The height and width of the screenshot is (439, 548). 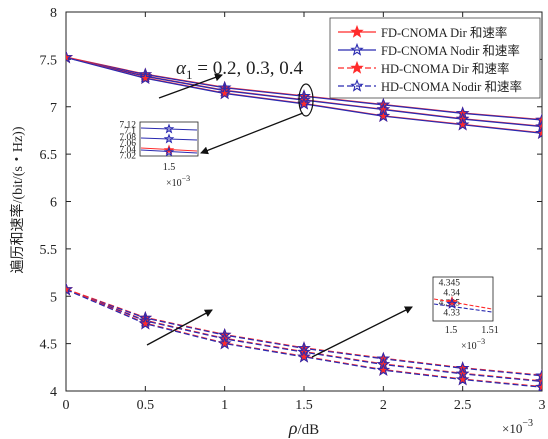 I want to click on alpha-arrow, so click(x=190, y=86).